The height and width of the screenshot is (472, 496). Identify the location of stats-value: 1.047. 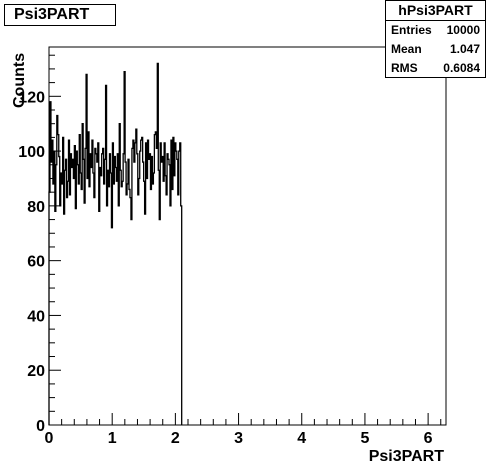
(464, 49).